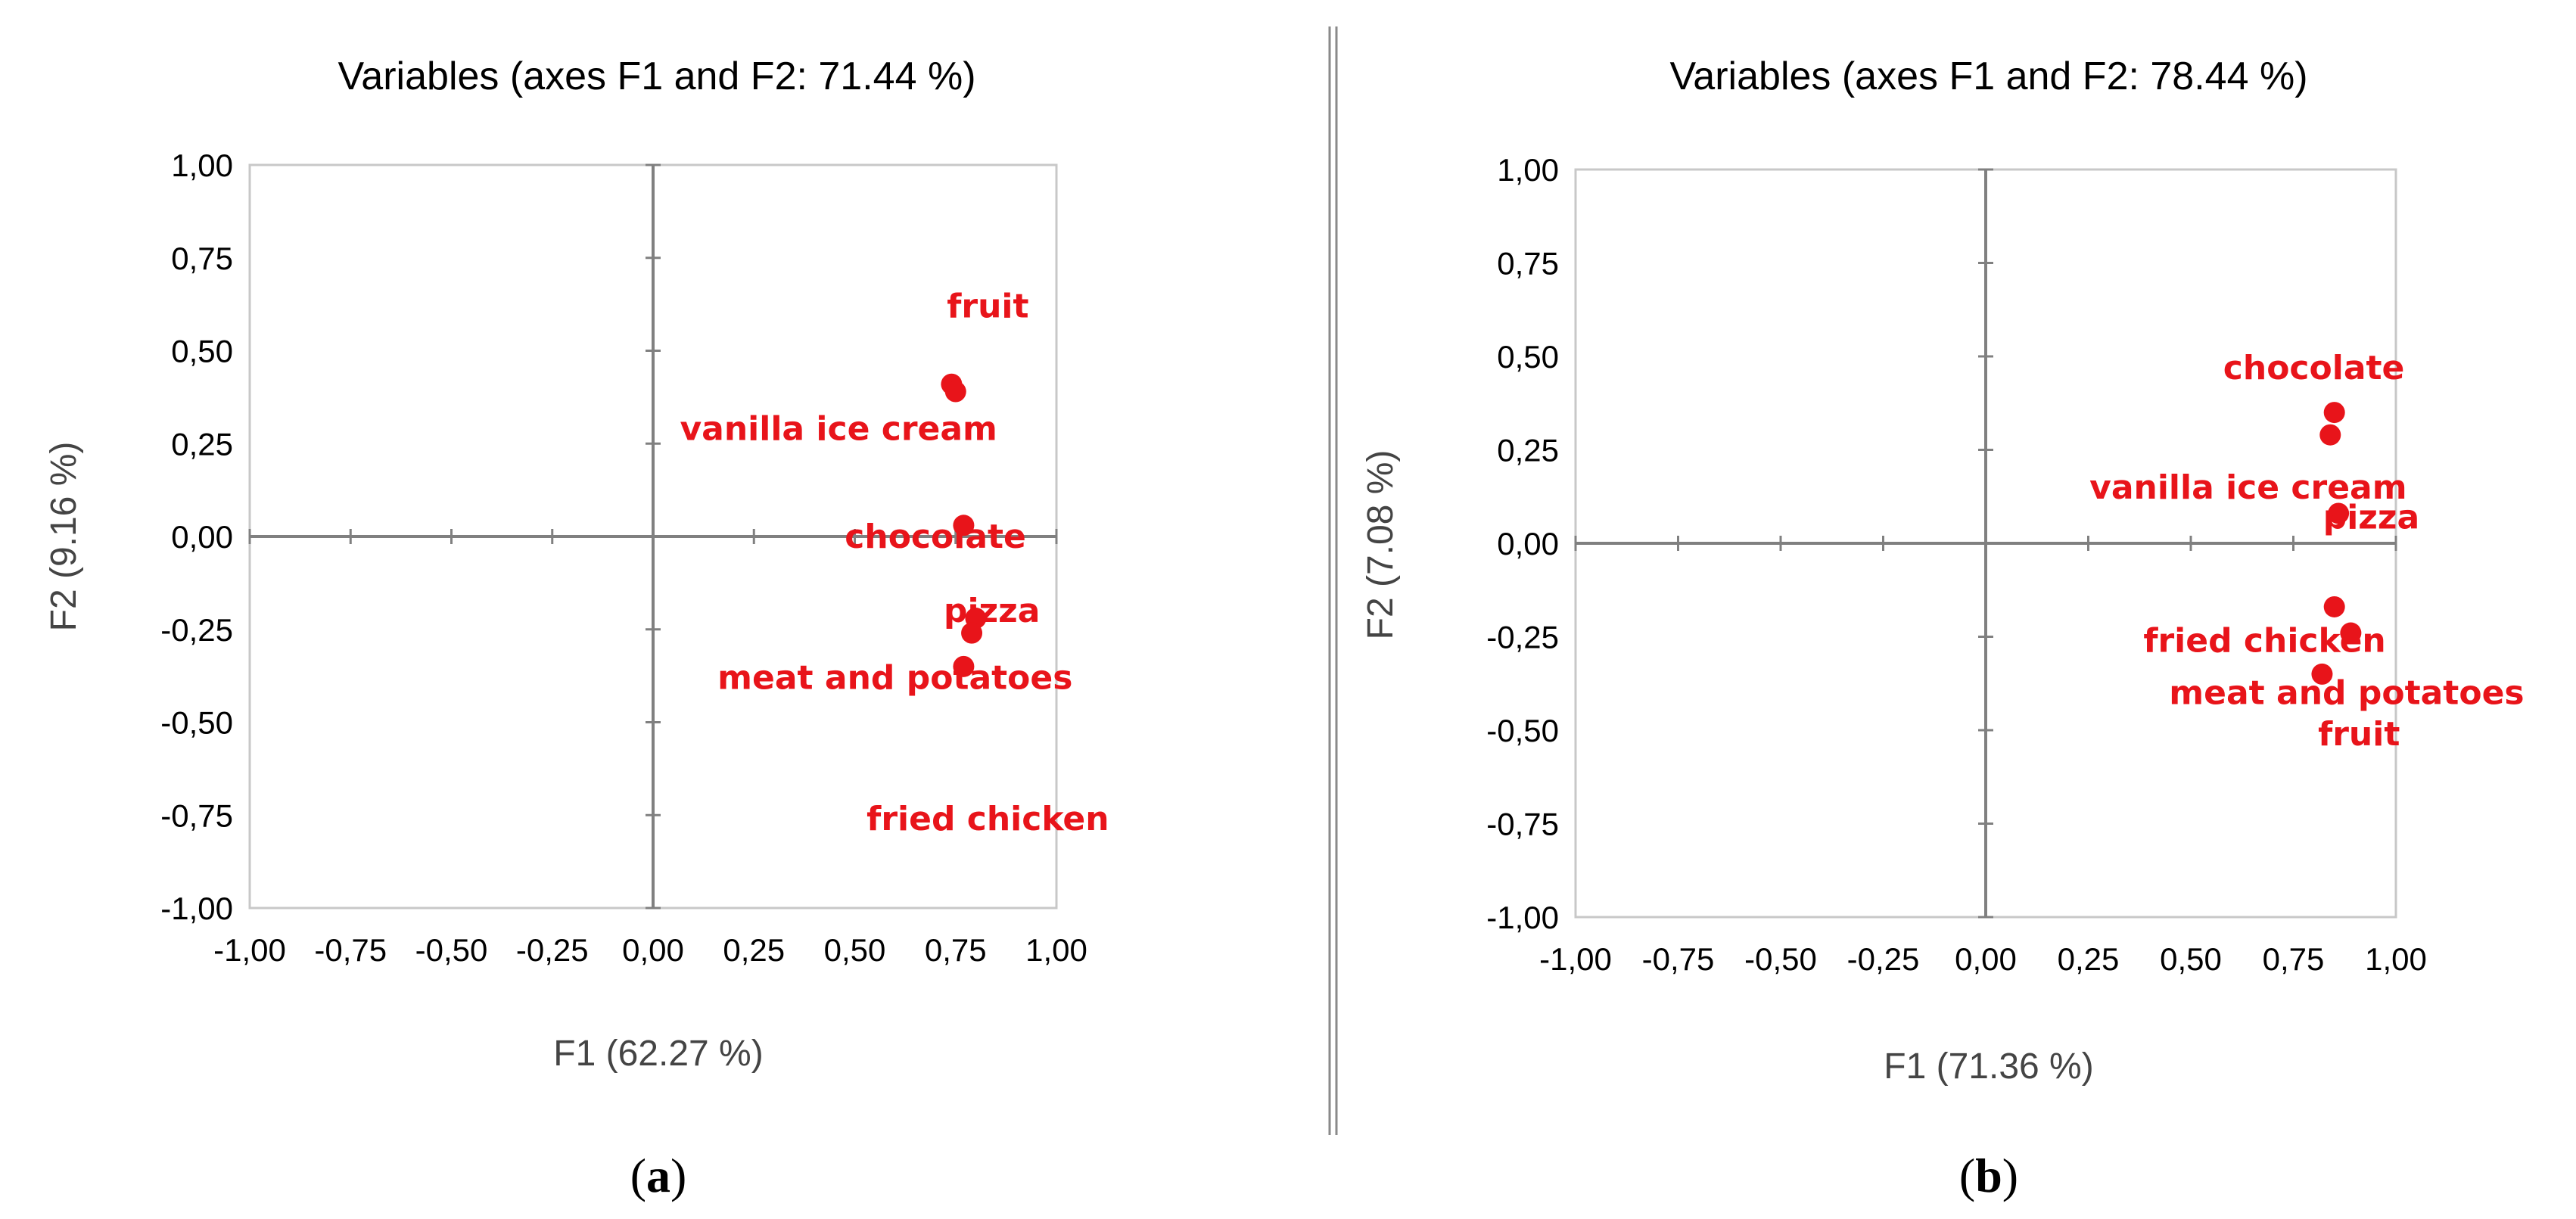 Image resolution: width=2576 pixels, height=1219 pixels. I want to click on x-axis-title: F1 (62.27 %), so click(658, 1054).